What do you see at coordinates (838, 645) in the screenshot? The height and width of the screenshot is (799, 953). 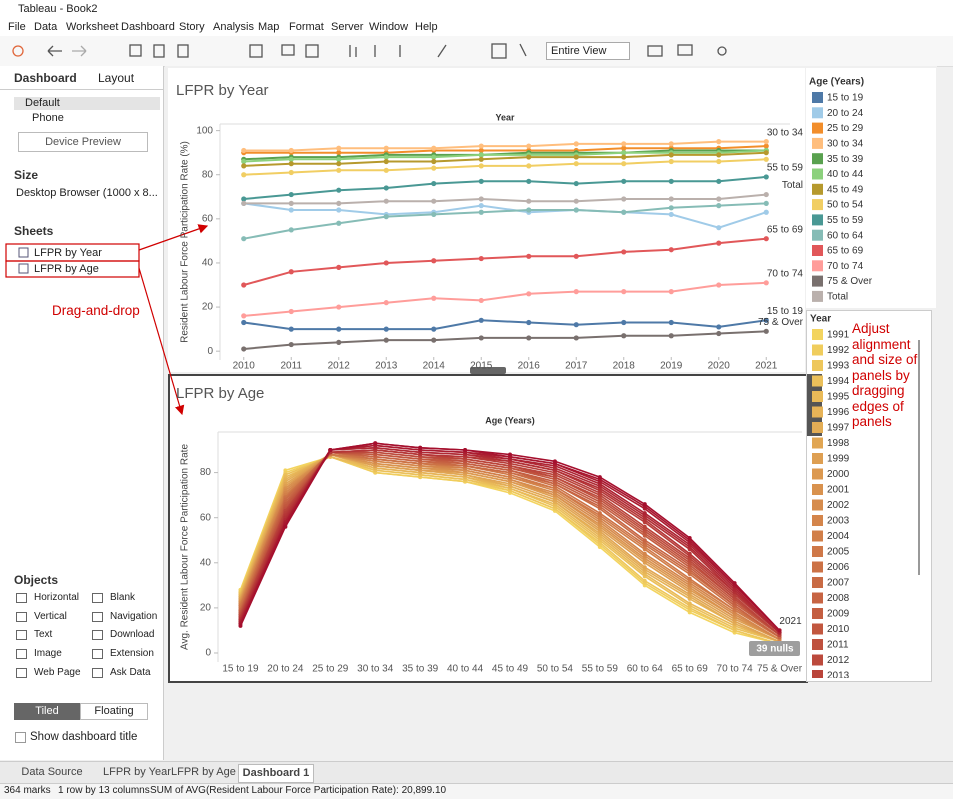 I see `legend-label: 2011` at bounding box center [838, 645].